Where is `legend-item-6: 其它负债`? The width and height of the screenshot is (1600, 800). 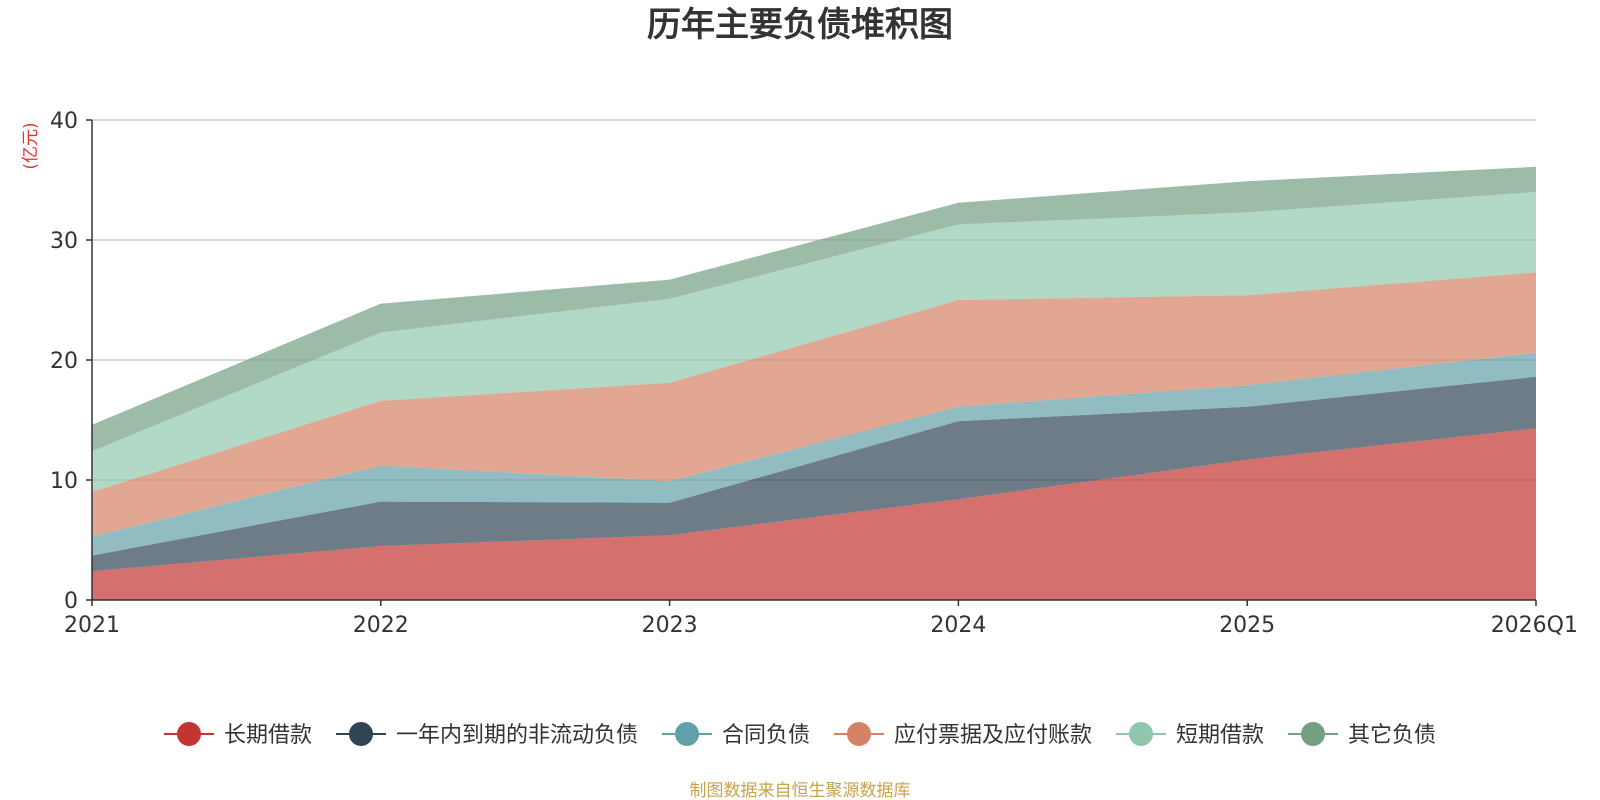 legend-item-6: 其它负债 is located at coordinates (1362, 735).